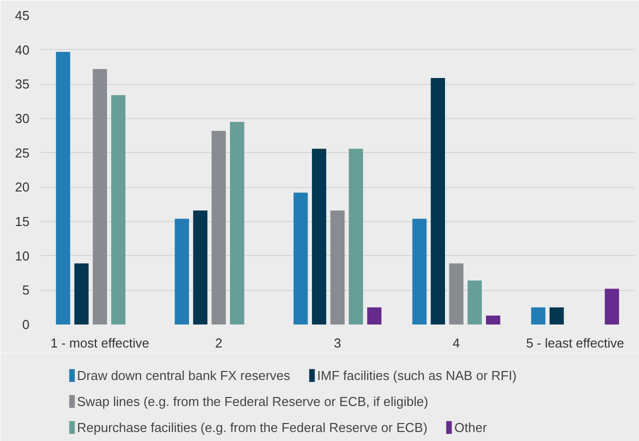 The width and height of the screenshot is (639, 441). I want to click on x-tick-label: 5 - least effective, so click(575, 343).